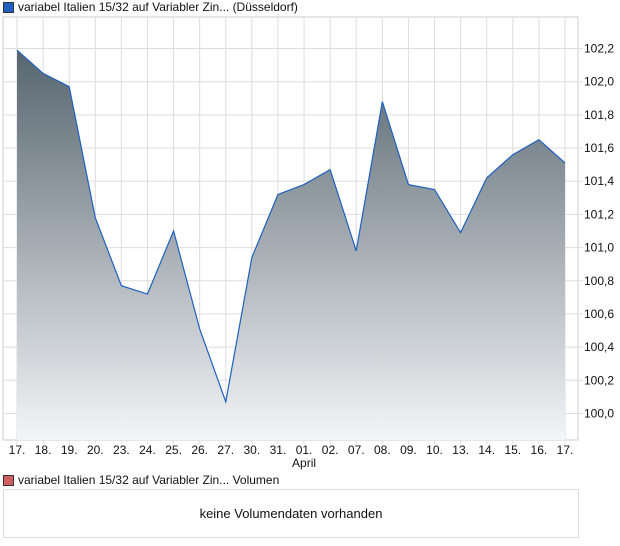 The image size is (620, 546). What do you see at coordinates (599, 115) in the screenshot?
I see `y-tick-label: 101,8` at bounding box center [599, 115].